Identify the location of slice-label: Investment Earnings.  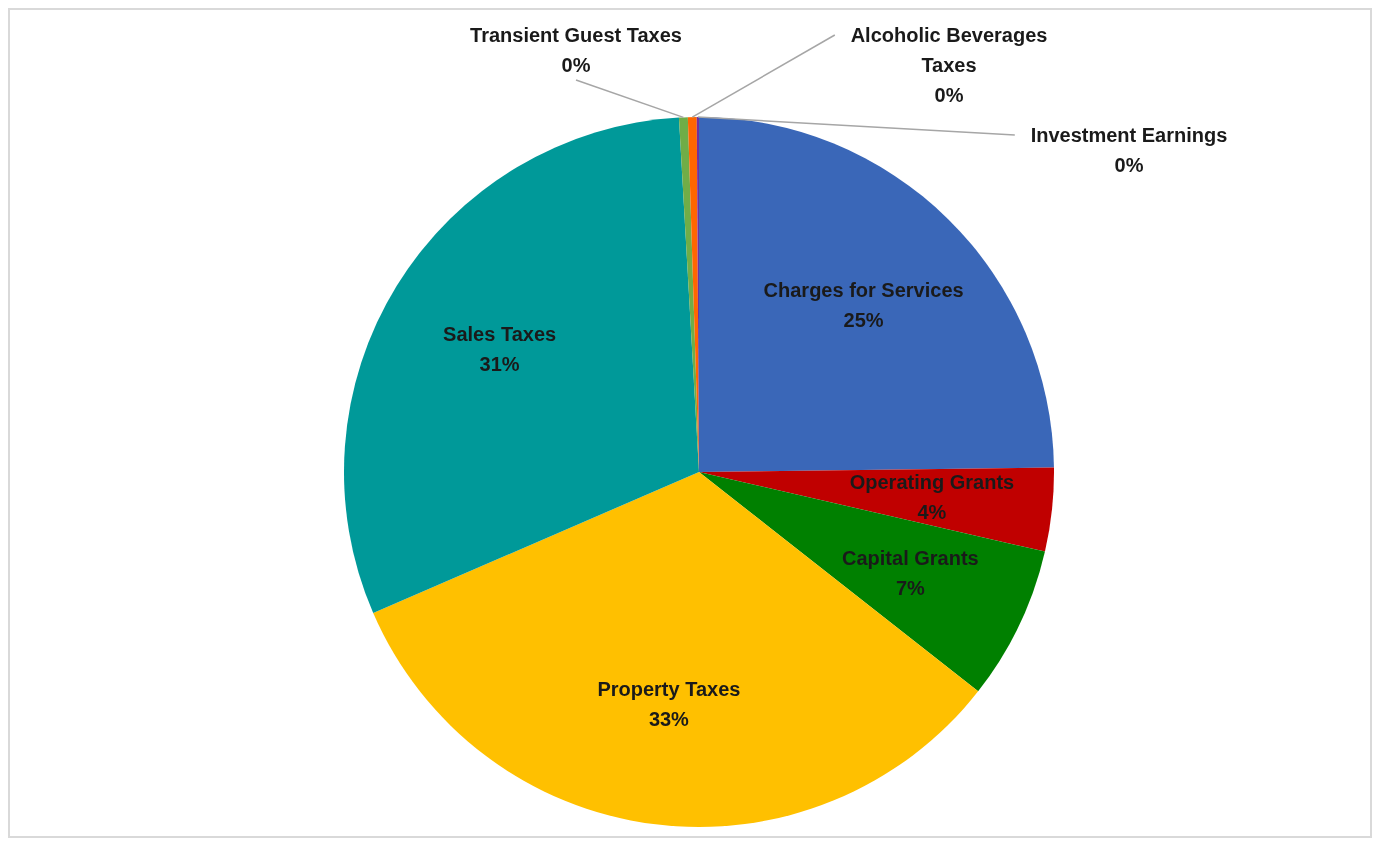
(1129, 135).